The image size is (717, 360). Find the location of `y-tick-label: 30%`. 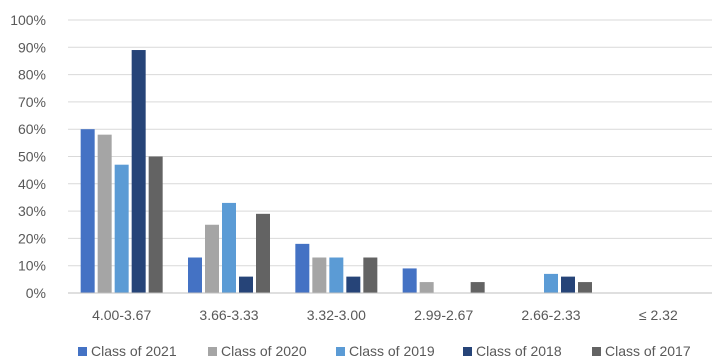

y-tick-label: 30% is located at coordinates (32, 211).